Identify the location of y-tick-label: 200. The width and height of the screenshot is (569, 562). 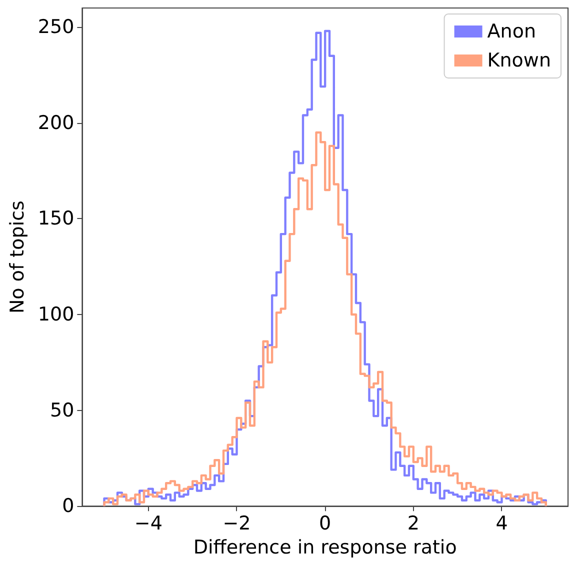
(56, 123).